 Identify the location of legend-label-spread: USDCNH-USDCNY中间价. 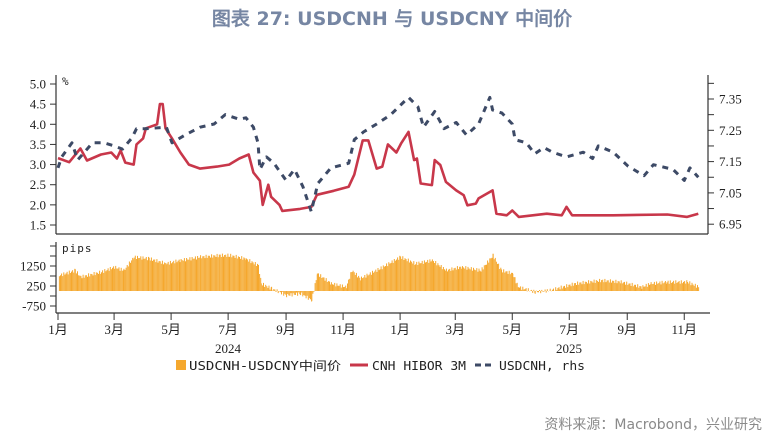
(265, 365).